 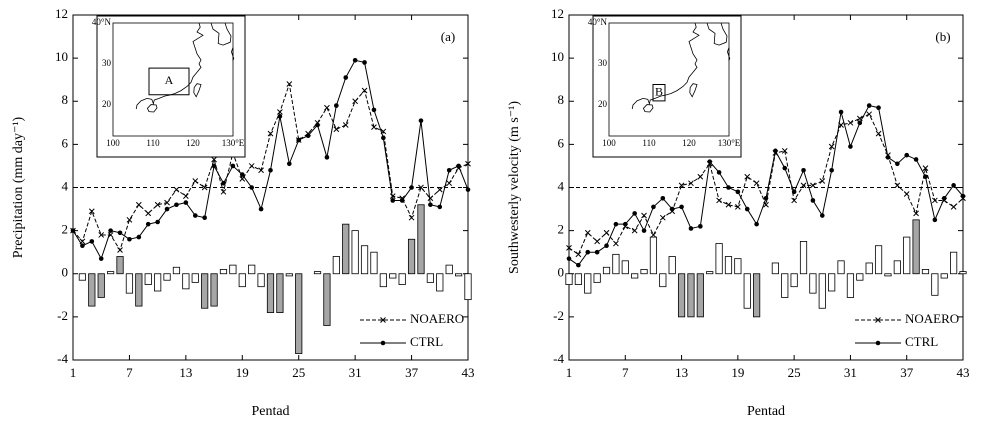 I want to click on x-tick-label: 37, so click(x=907, y=372).